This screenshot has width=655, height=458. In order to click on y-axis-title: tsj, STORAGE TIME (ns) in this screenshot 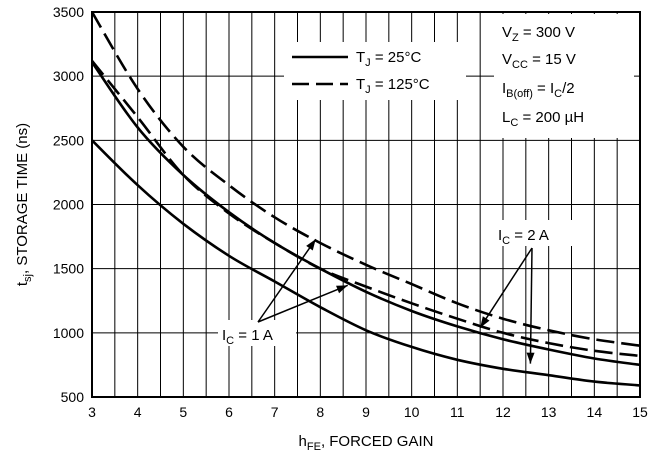, I will do `click(24, 204)`.